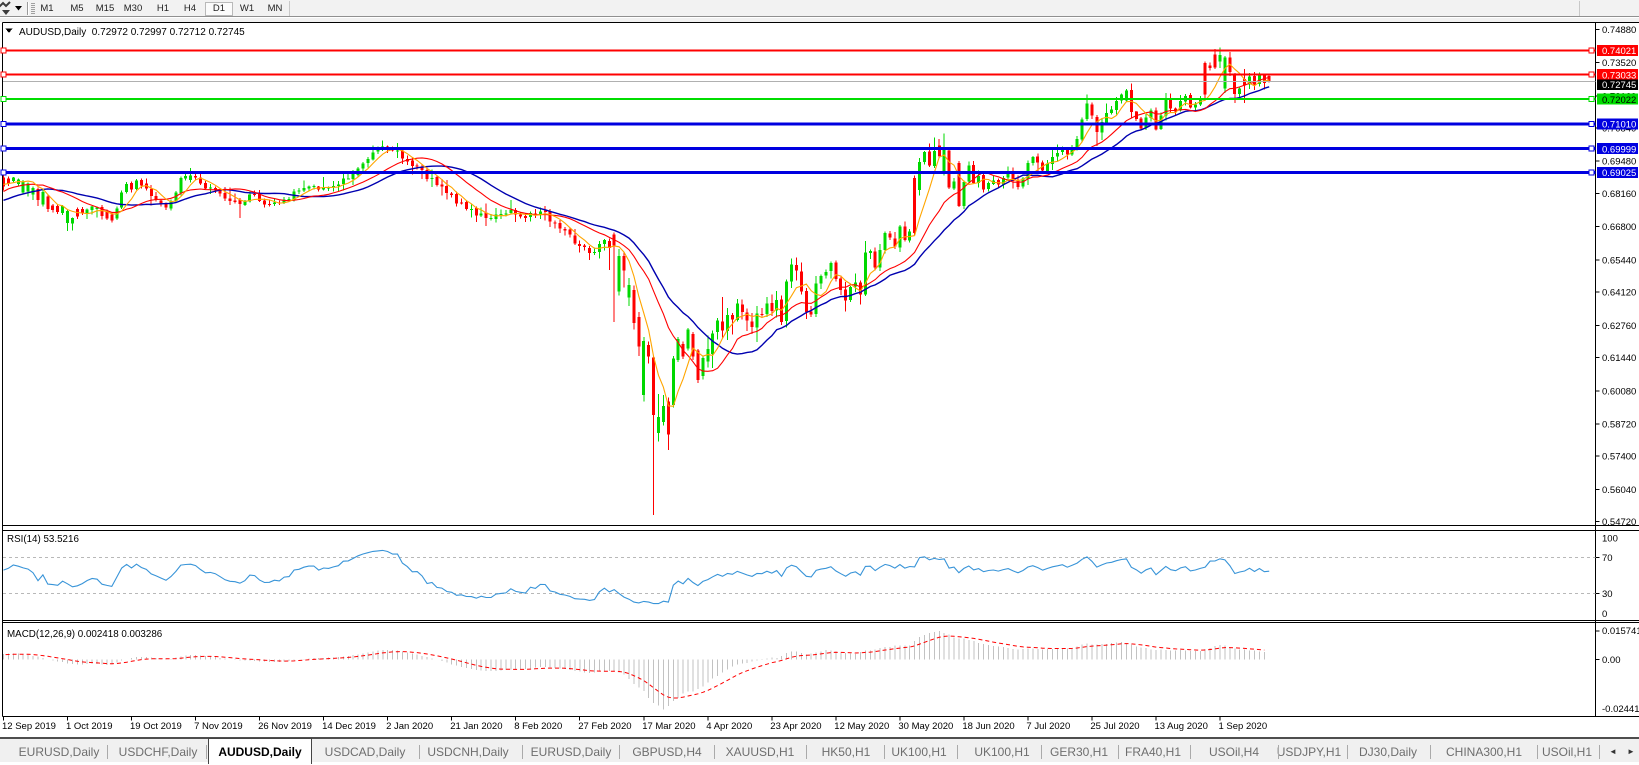  What do you see at coordinates (1607, 558) in the screenshot?
I see `svg-text: 70` at bounding box center [1607, 558].